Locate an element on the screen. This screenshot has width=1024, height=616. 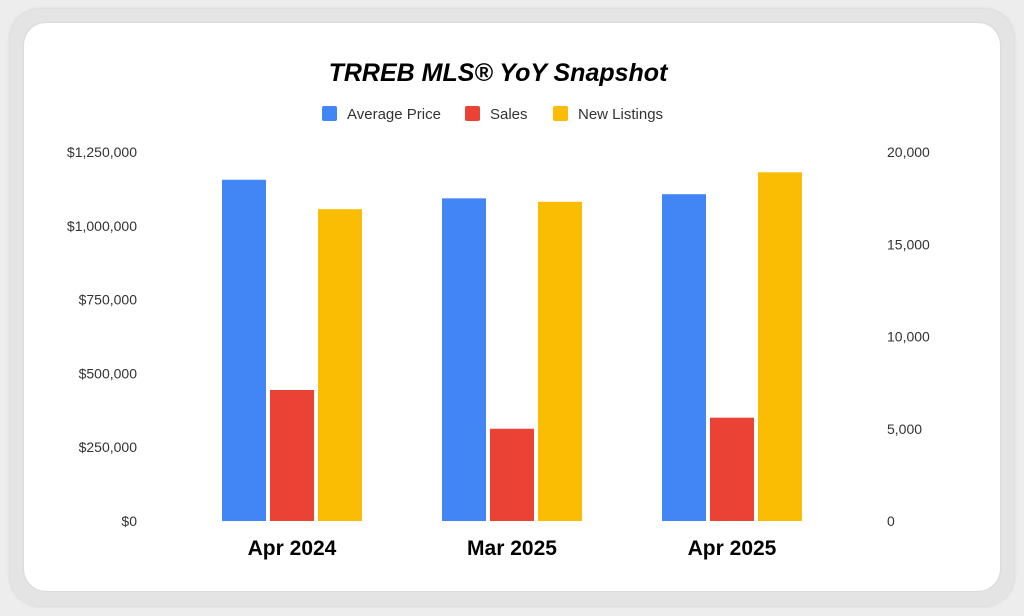
bar-new-listings-apr-2025 is located at coordinates (780, 347).